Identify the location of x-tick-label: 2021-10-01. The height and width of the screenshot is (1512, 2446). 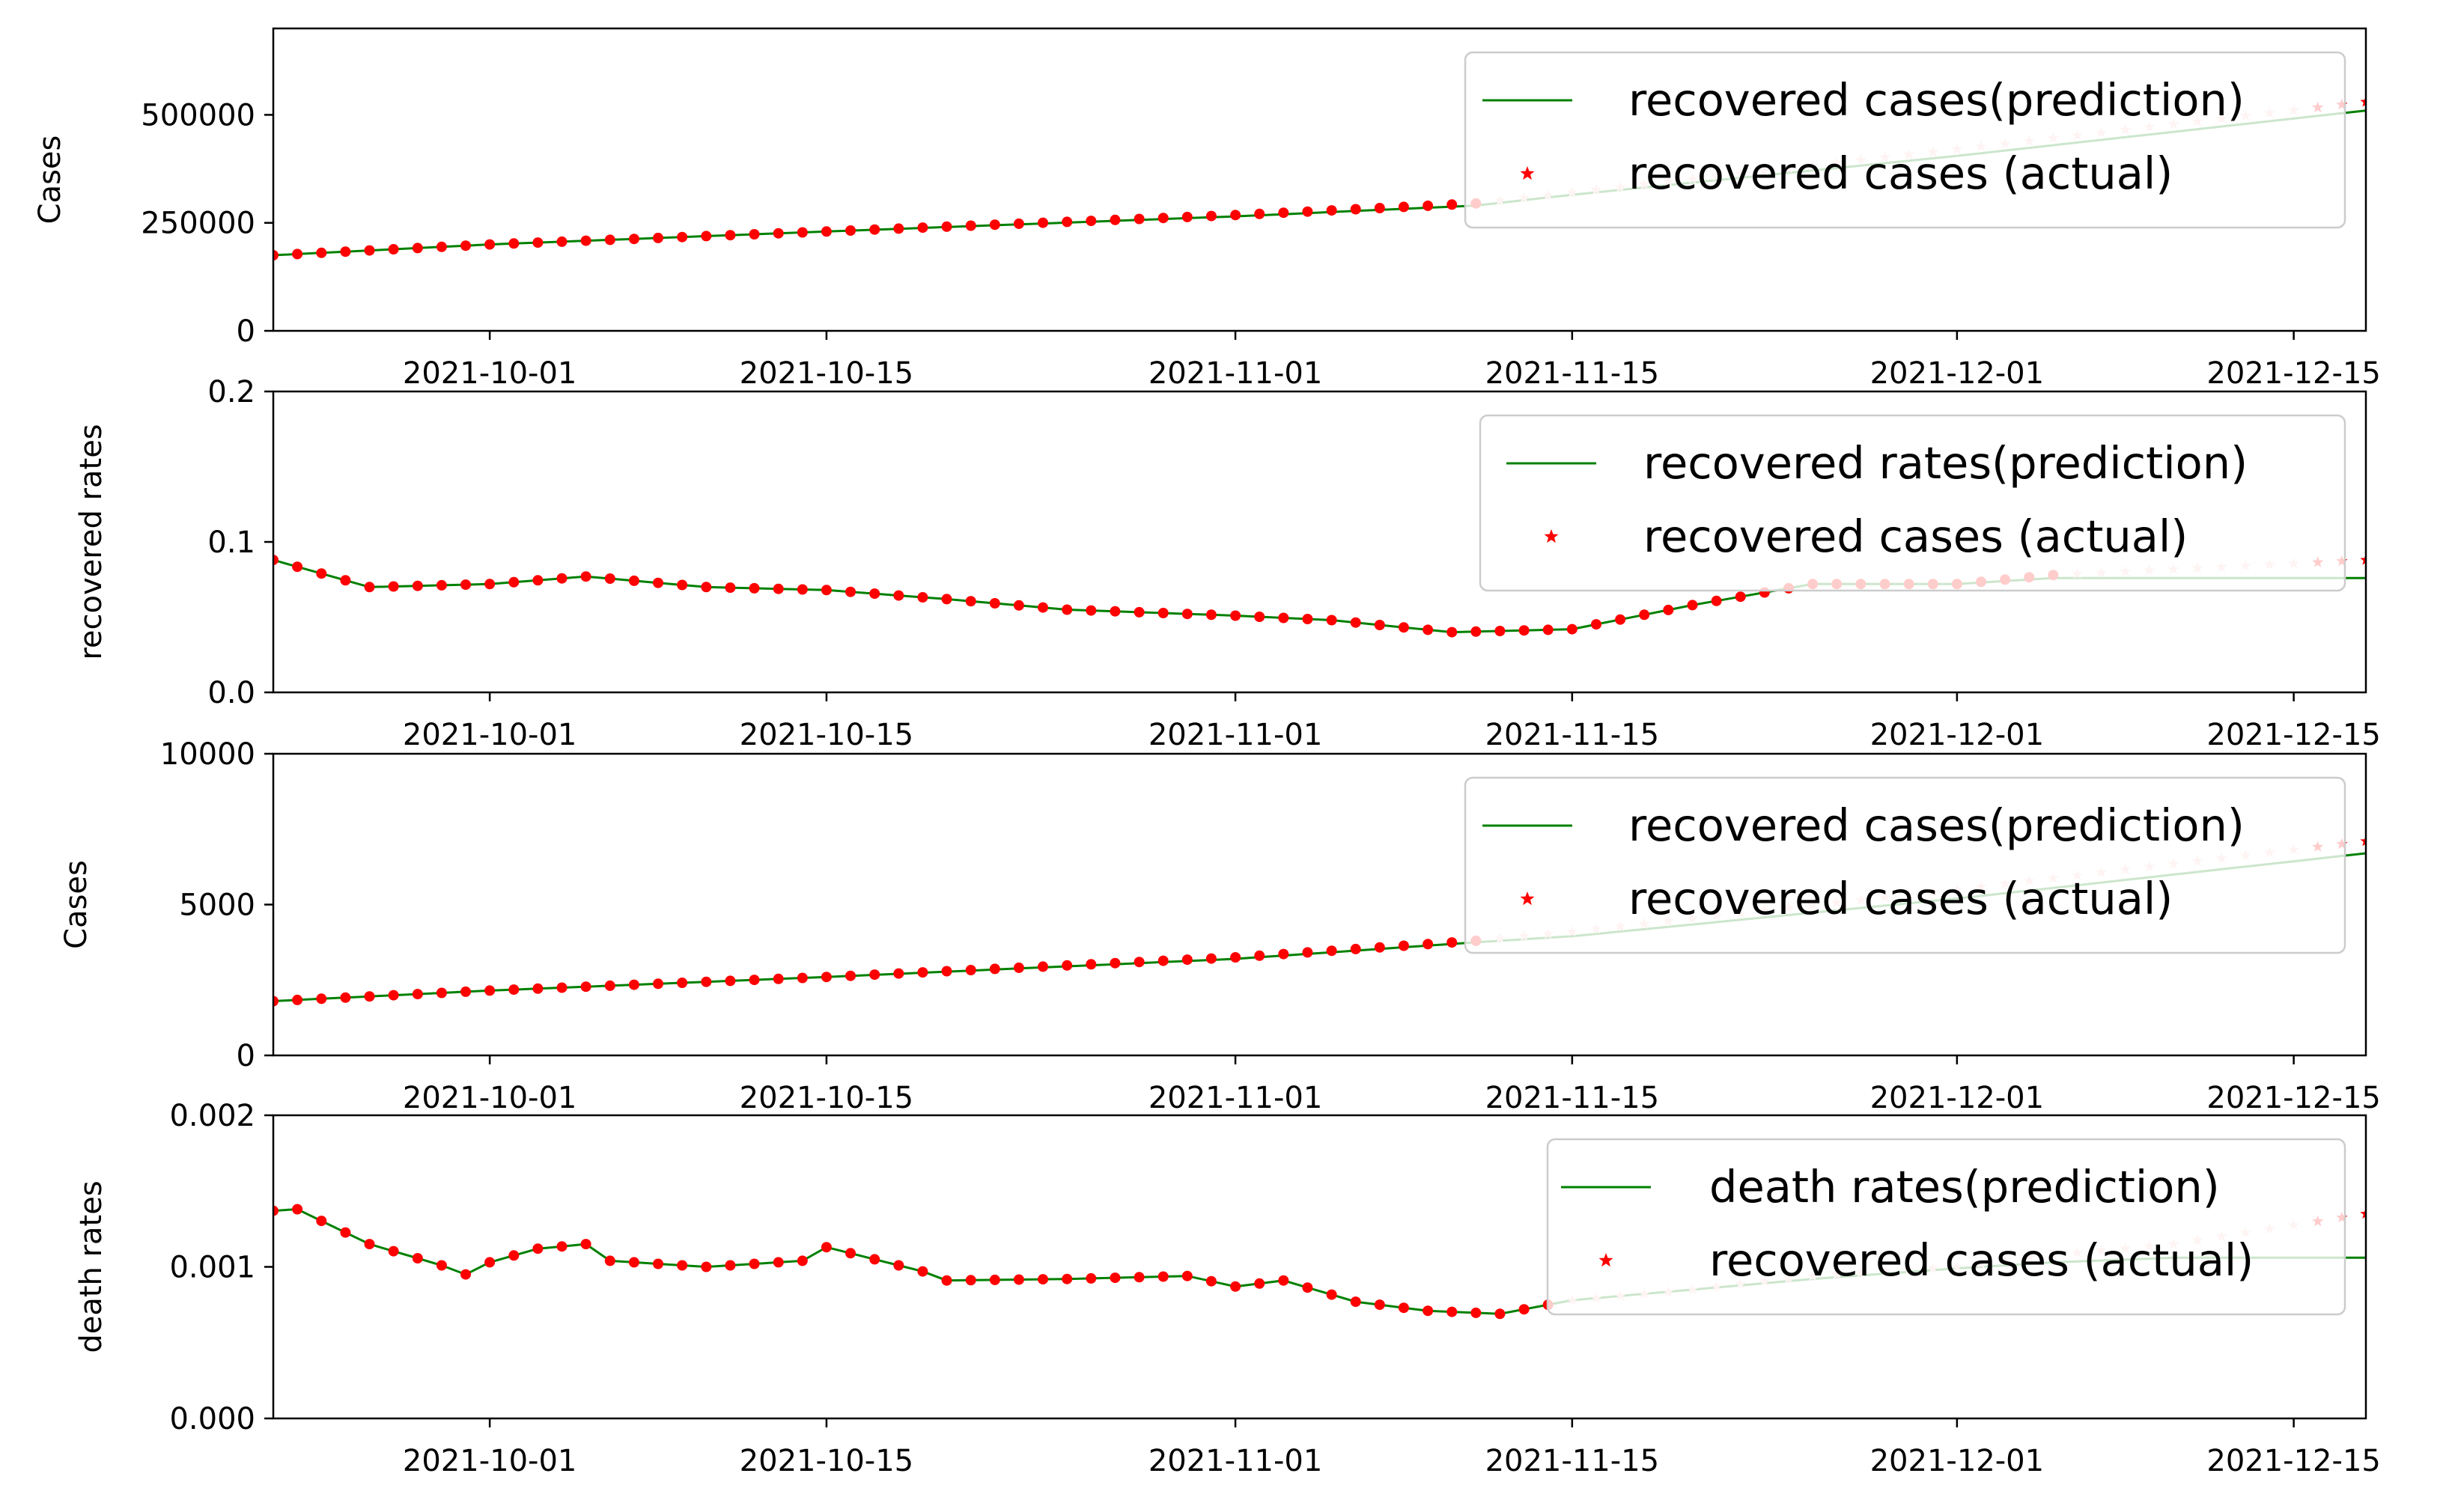
(490, 735).